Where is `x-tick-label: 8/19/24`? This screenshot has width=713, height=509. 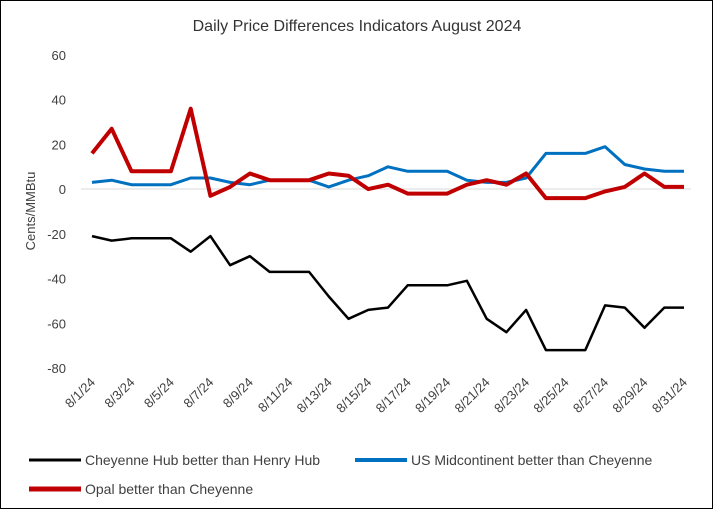 x-tick-label: 8/19/24 is located at coordinates (432, 395).